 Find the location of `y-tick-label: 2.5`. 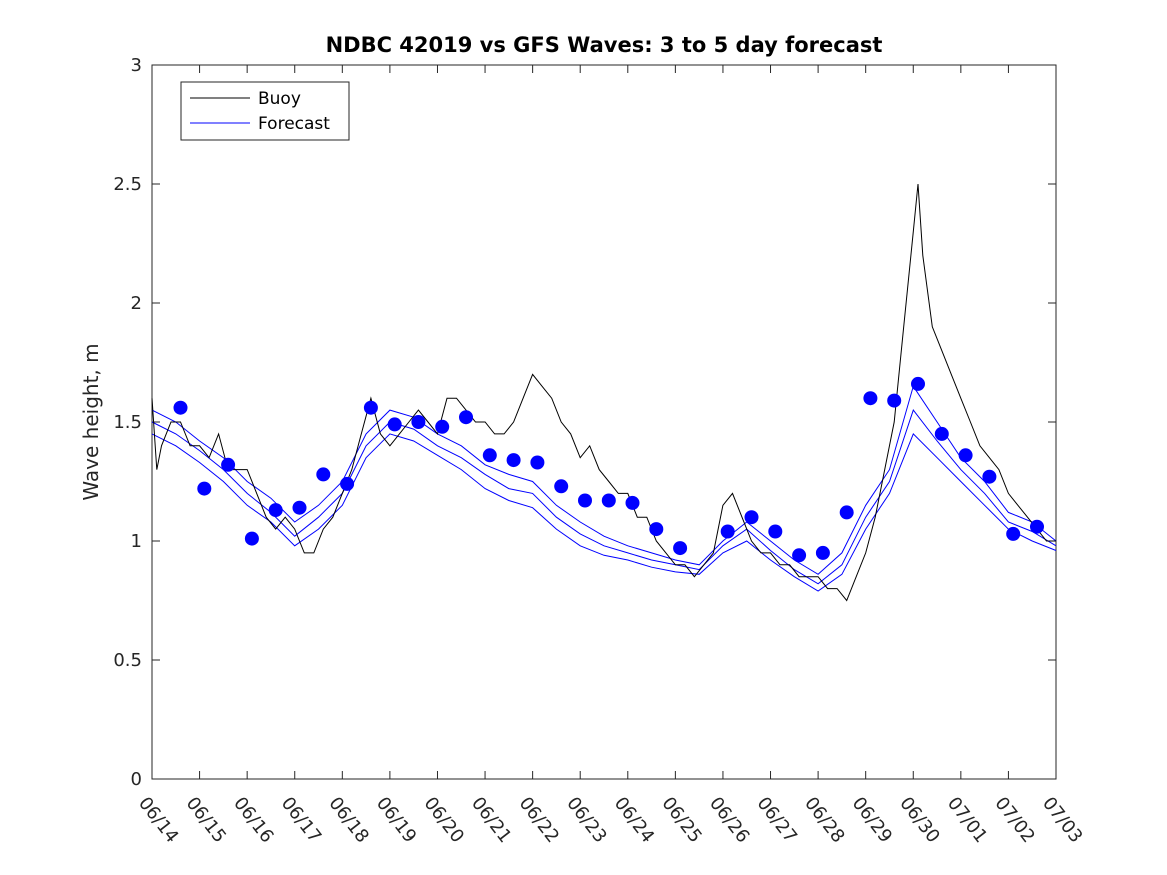

y-tick-label: 2.5 is located at coordinates (127, 184).